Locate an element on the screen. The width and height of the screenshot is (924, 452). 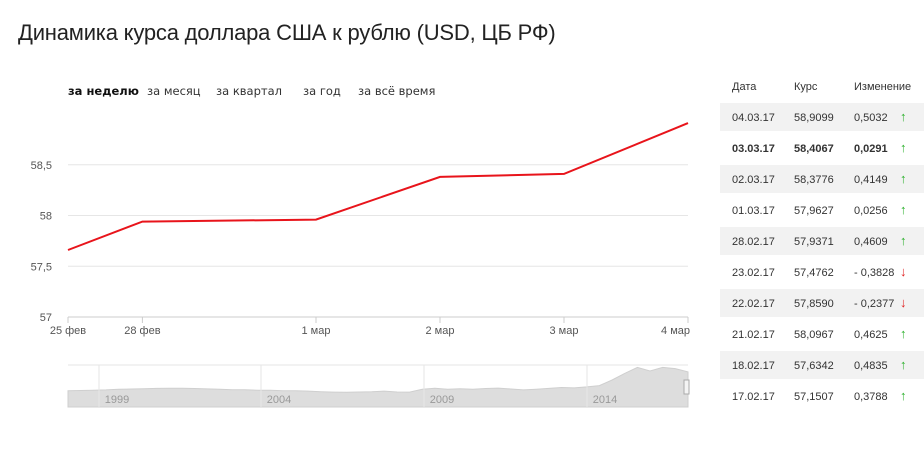
row-change: 0,4835 is located at coordinates (871, 366).